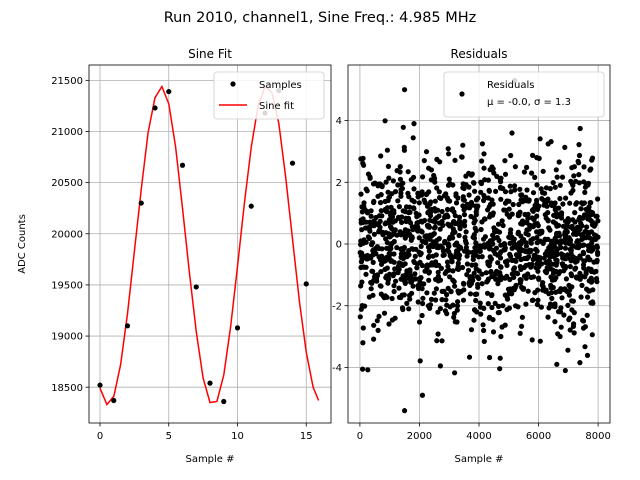 The image size is (640, 480). What do you see at coordinates (22, 244) in the screenshot?
I see `y-axis-label: ADC Counts` at bounding box center [22, 244].